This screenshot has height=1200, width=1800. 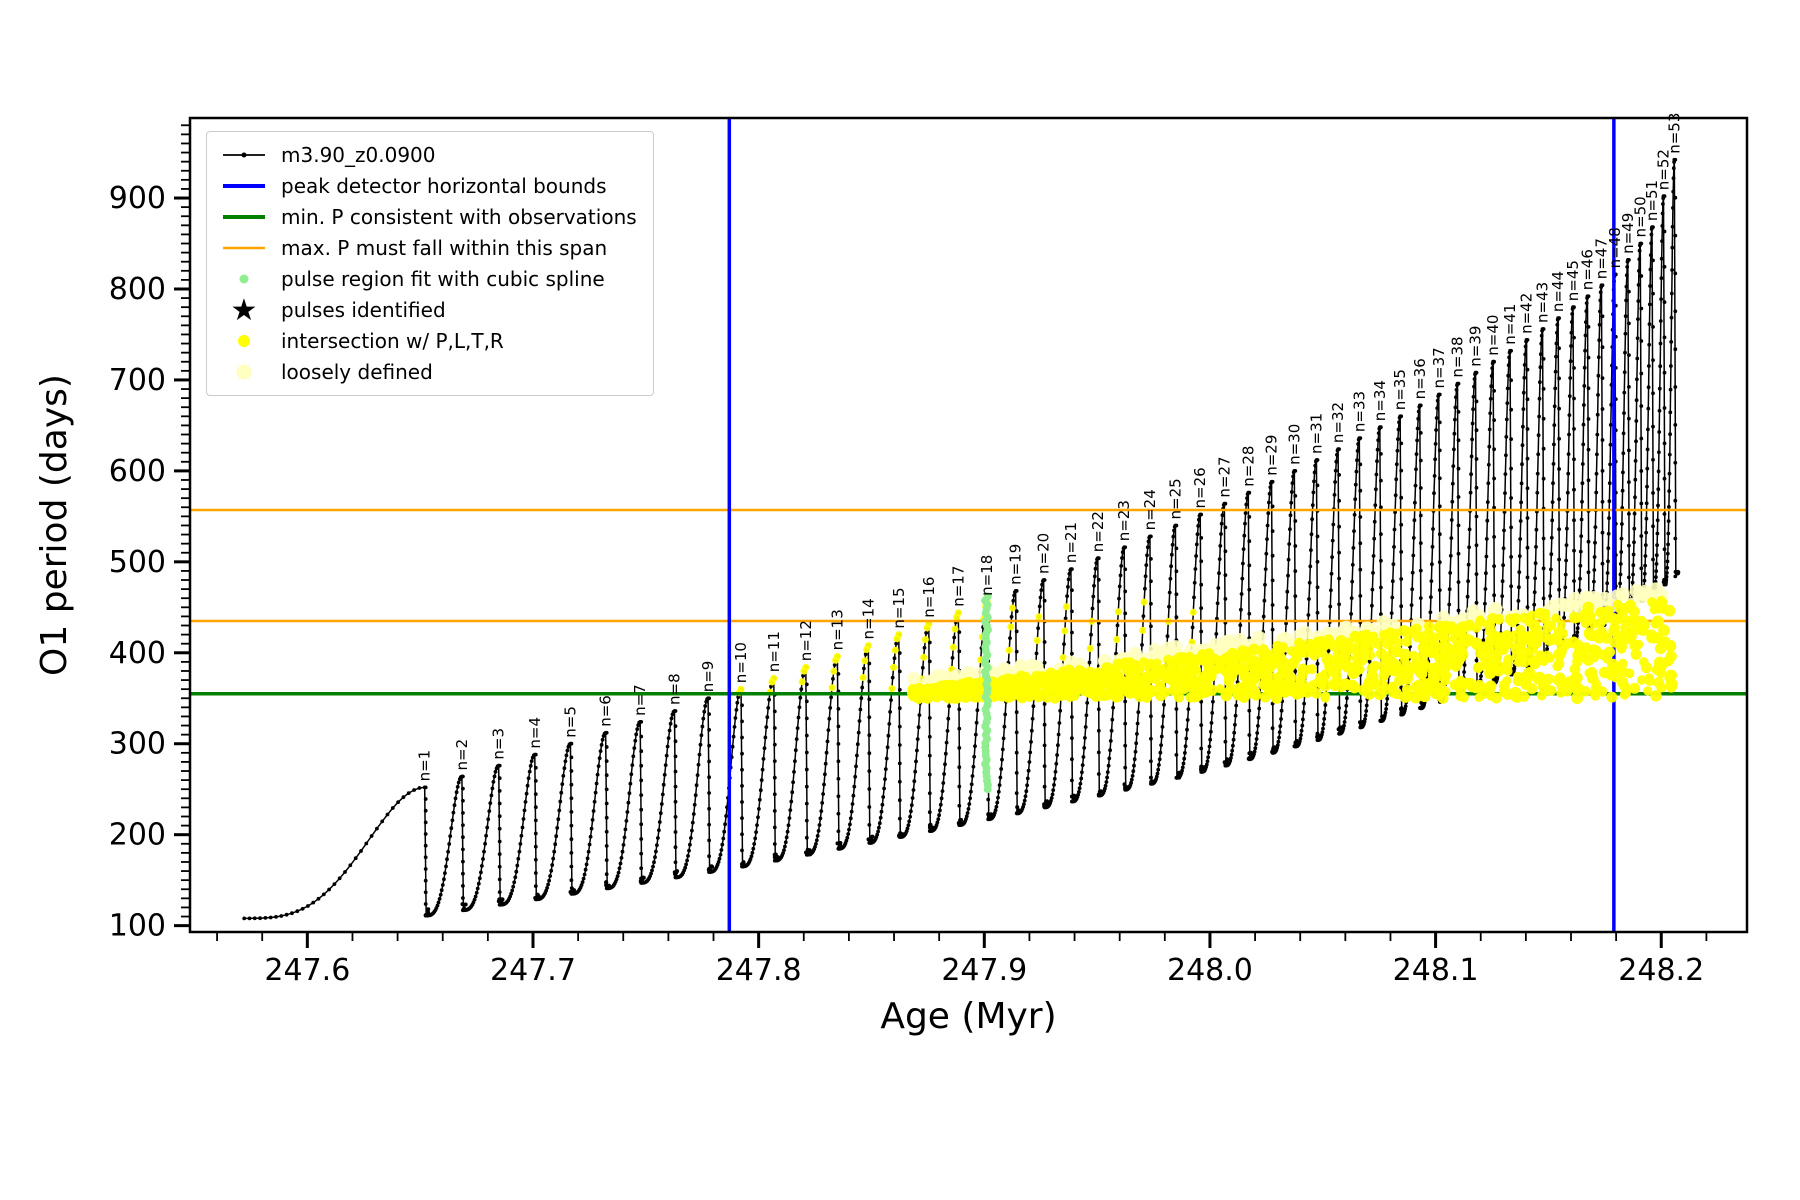 What do you see at coordinates (1338, 422) in the screenshot?
I see `svg-text: n=32` at bounding box center [1338, 422].